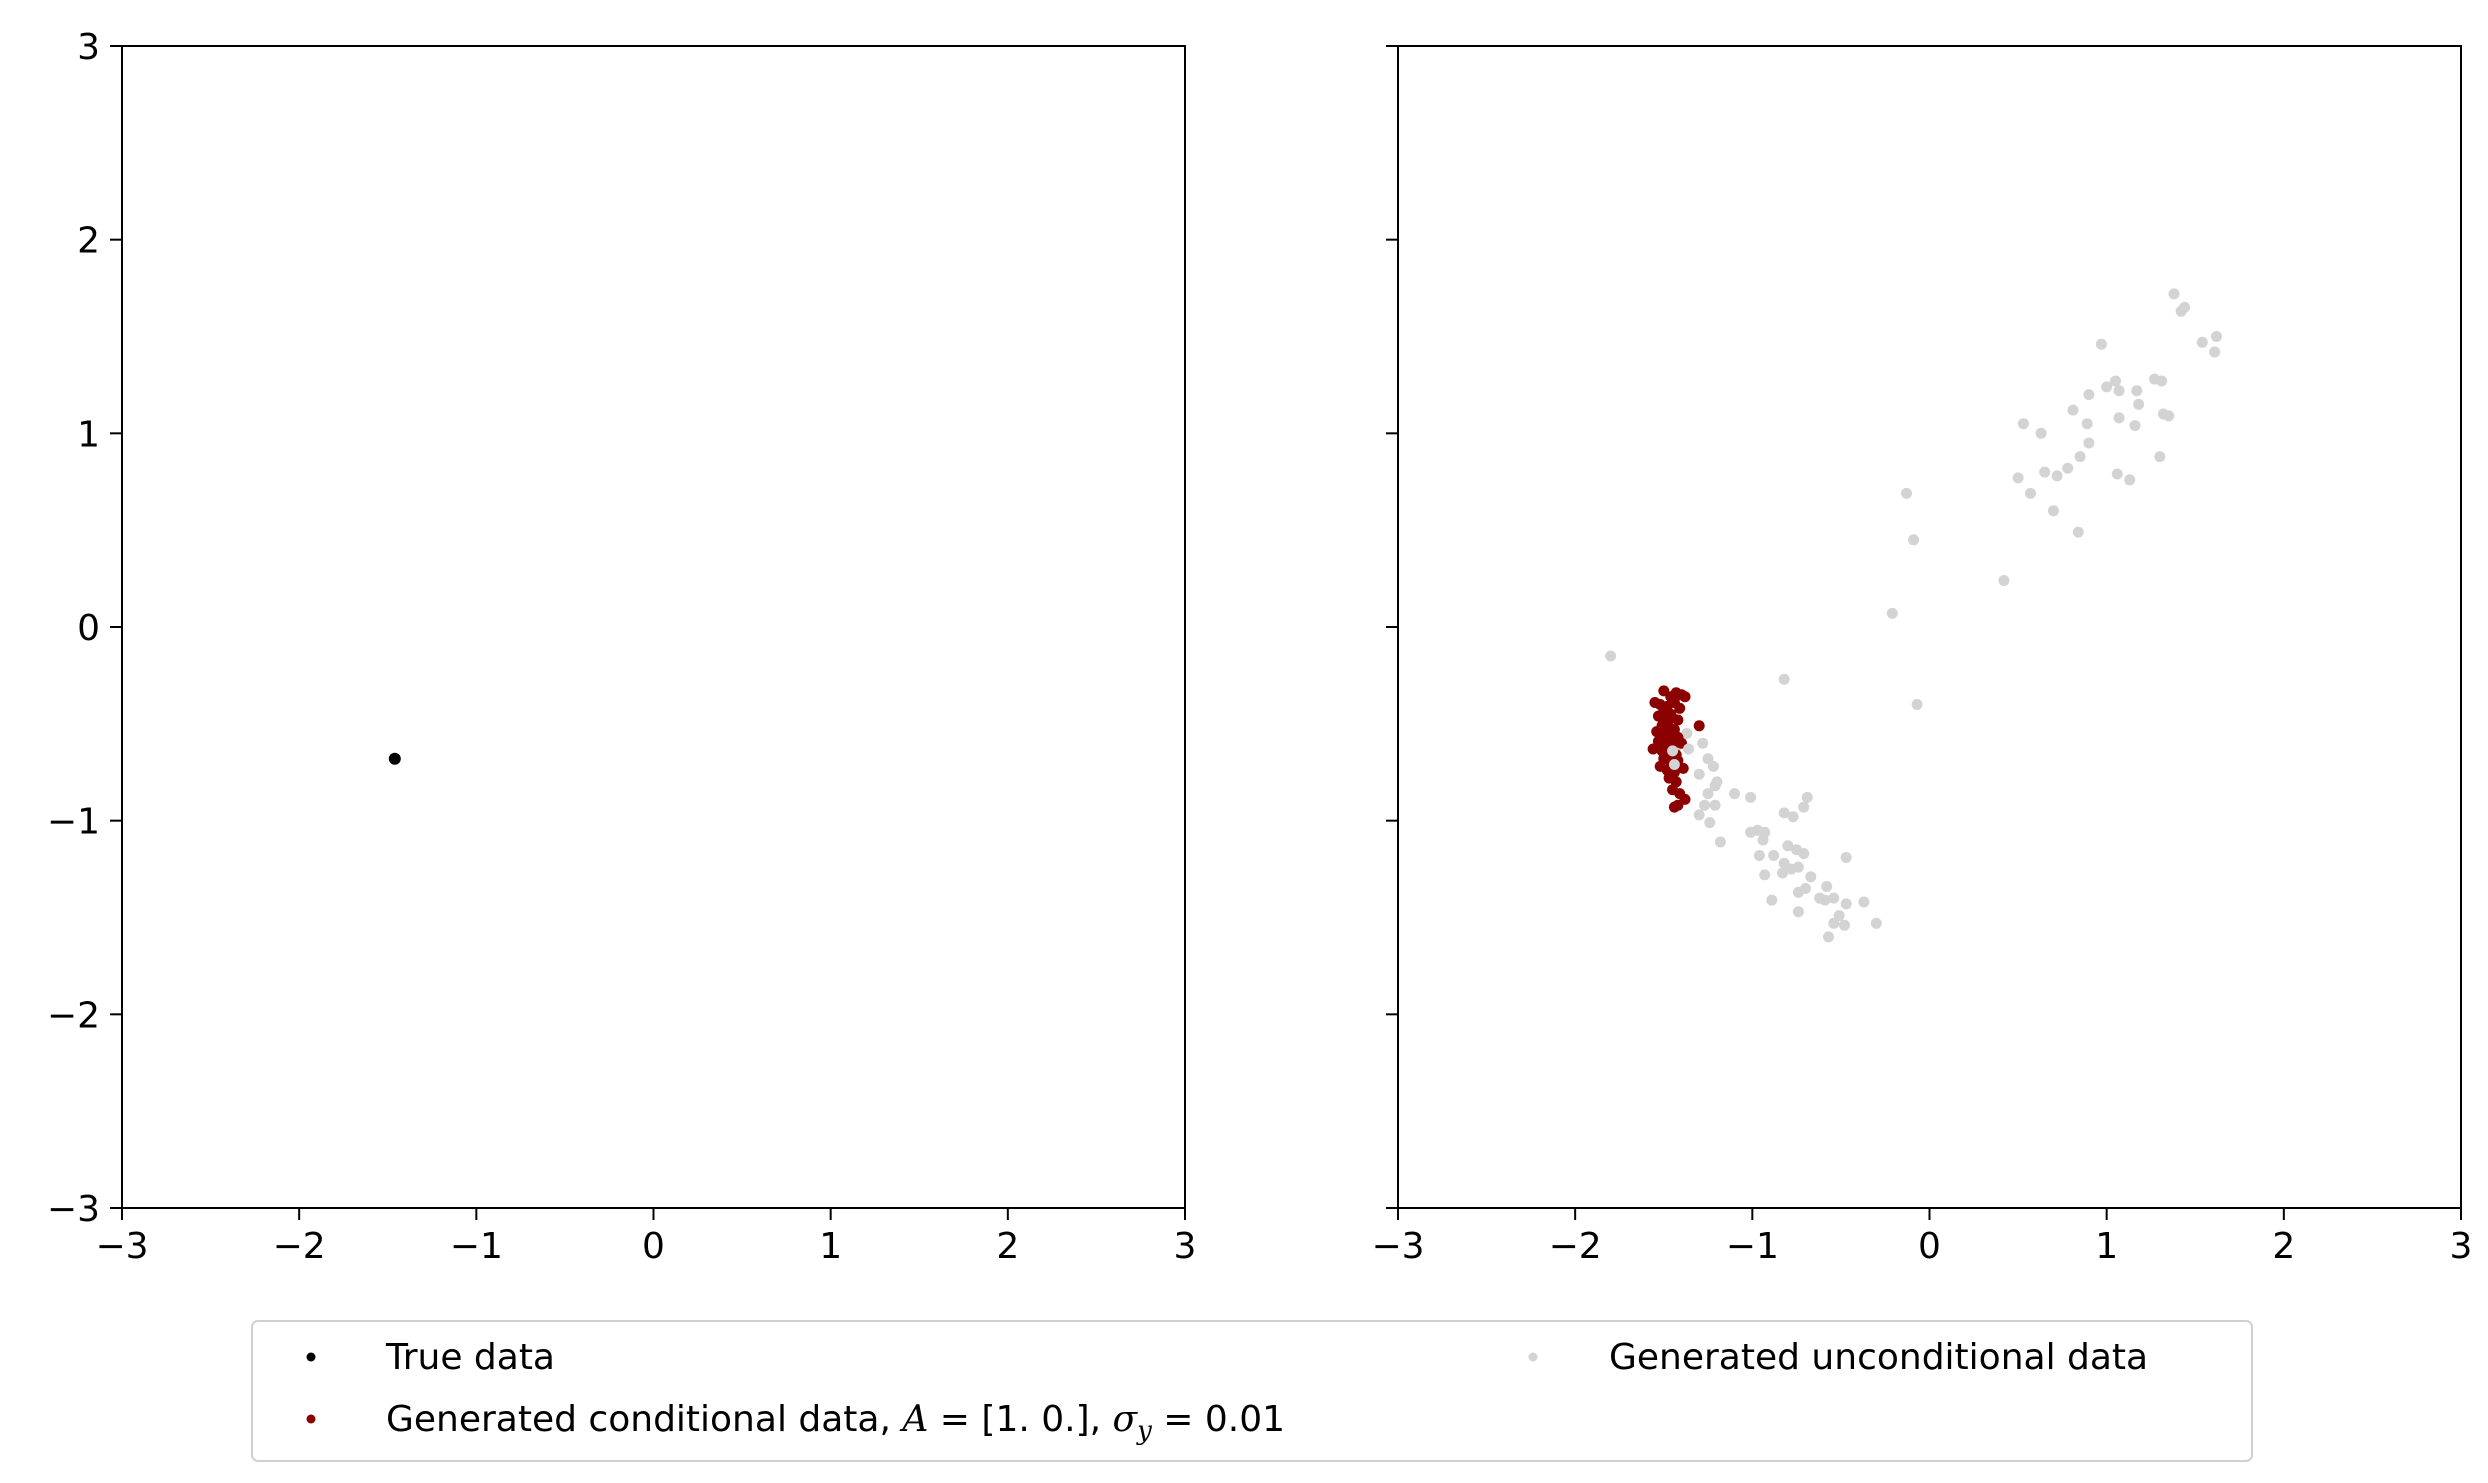 This screenshot has width=2488, height=1483. Describe the element at coordinates (1218, 1419) in the screenshot. I see `legend-cond-eq-sigma: = 0.01` at that location.